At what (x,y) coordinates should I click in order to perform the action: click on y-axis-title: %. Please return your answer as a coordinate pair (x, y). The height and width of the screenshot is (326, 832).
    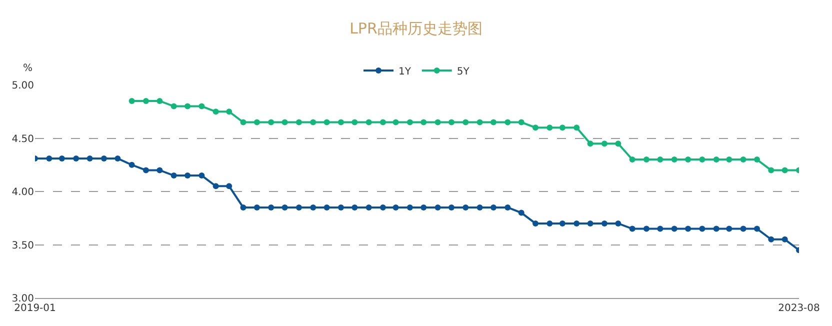
    Looking at the image, I should click on (28, 68).